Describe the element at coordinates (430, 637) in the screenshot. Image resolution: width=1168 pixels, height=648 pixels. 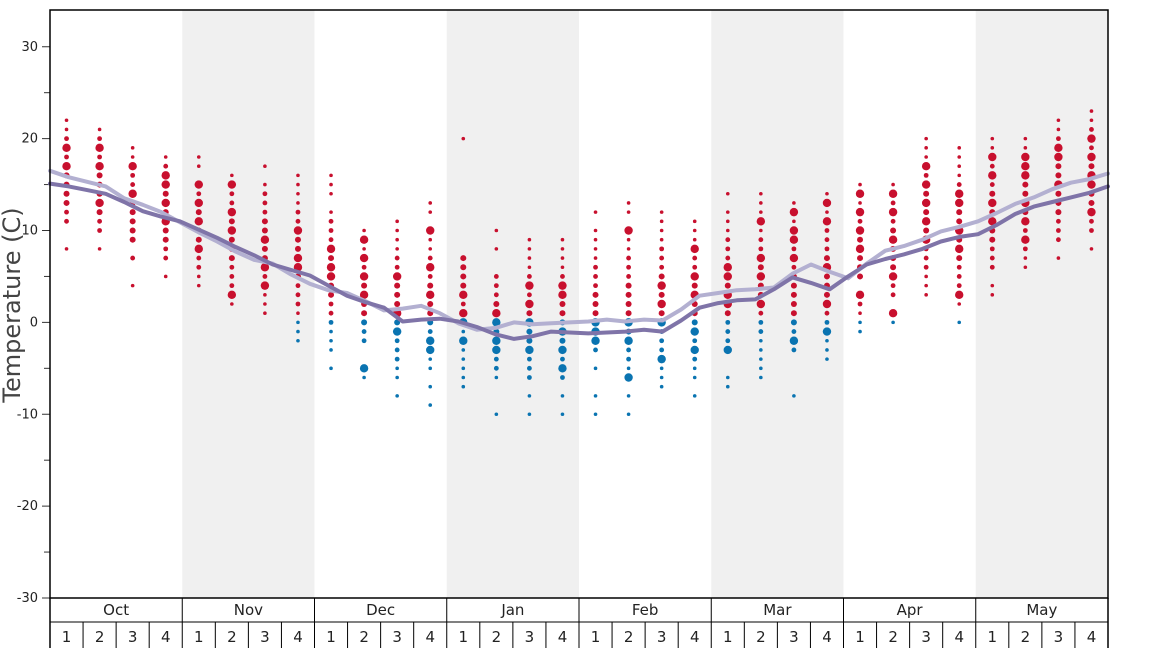
I see `week-label: 4` at that location.